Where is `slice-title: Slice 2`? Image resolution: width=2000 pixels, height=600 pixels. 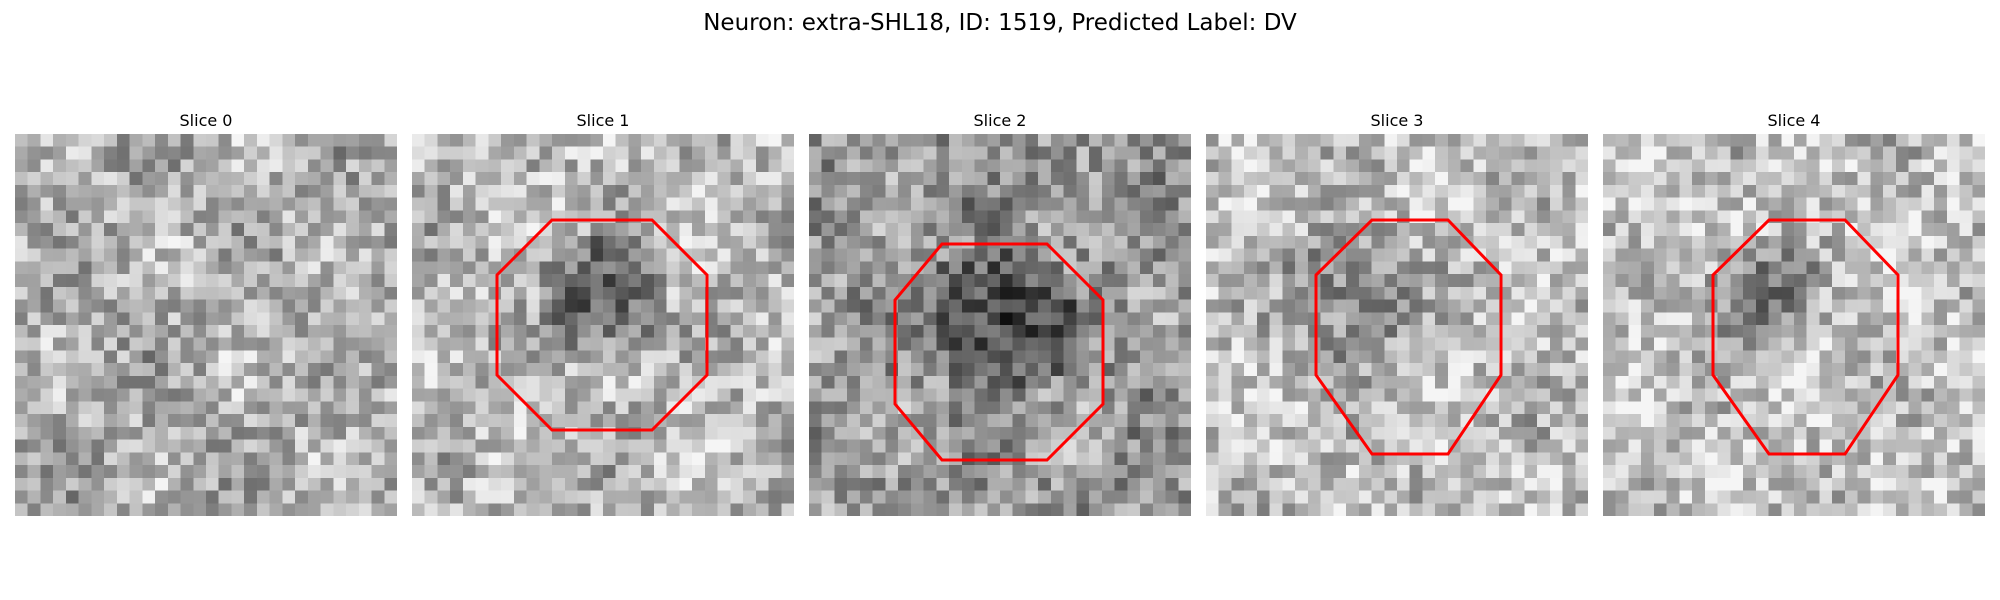 slice-title: Slice 2 is located at coordinates (1000, 120).